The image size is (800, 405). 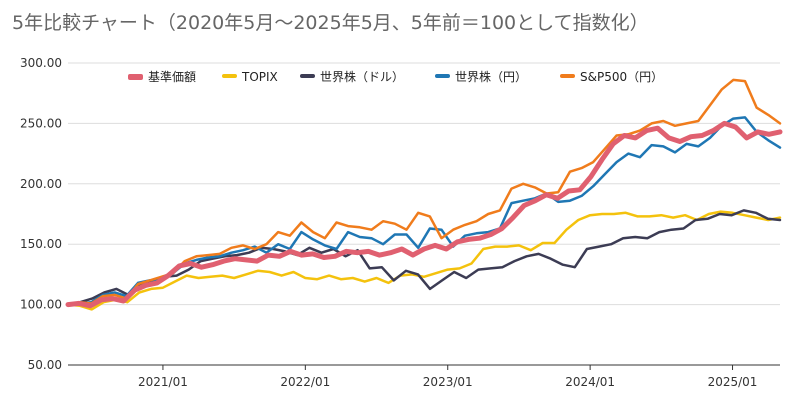 I want to click on y-tick-label: 200.00, so click(x=41, y=184).